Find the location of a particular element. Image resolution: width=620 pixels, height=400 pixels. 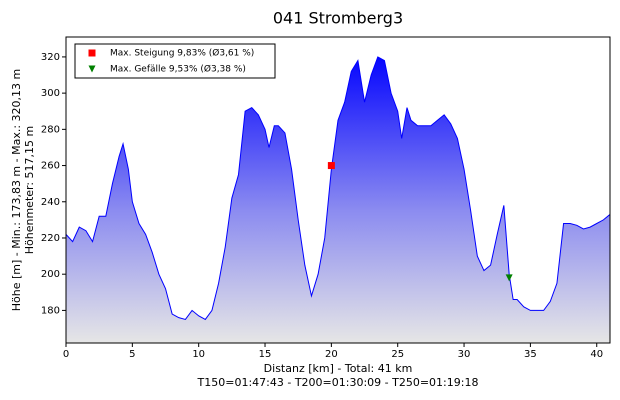

x-tick-label: 20 is located at coordinates (331, 354).